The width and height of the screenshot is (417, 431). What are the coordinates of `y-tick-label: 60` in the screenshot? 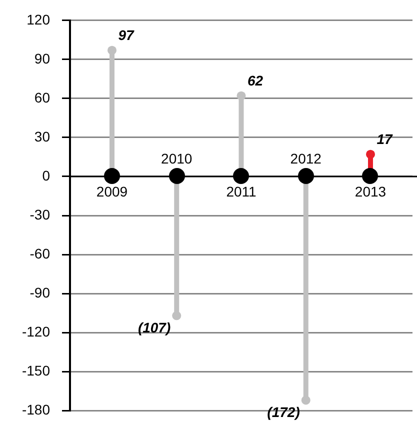 It's located at (42, 97).